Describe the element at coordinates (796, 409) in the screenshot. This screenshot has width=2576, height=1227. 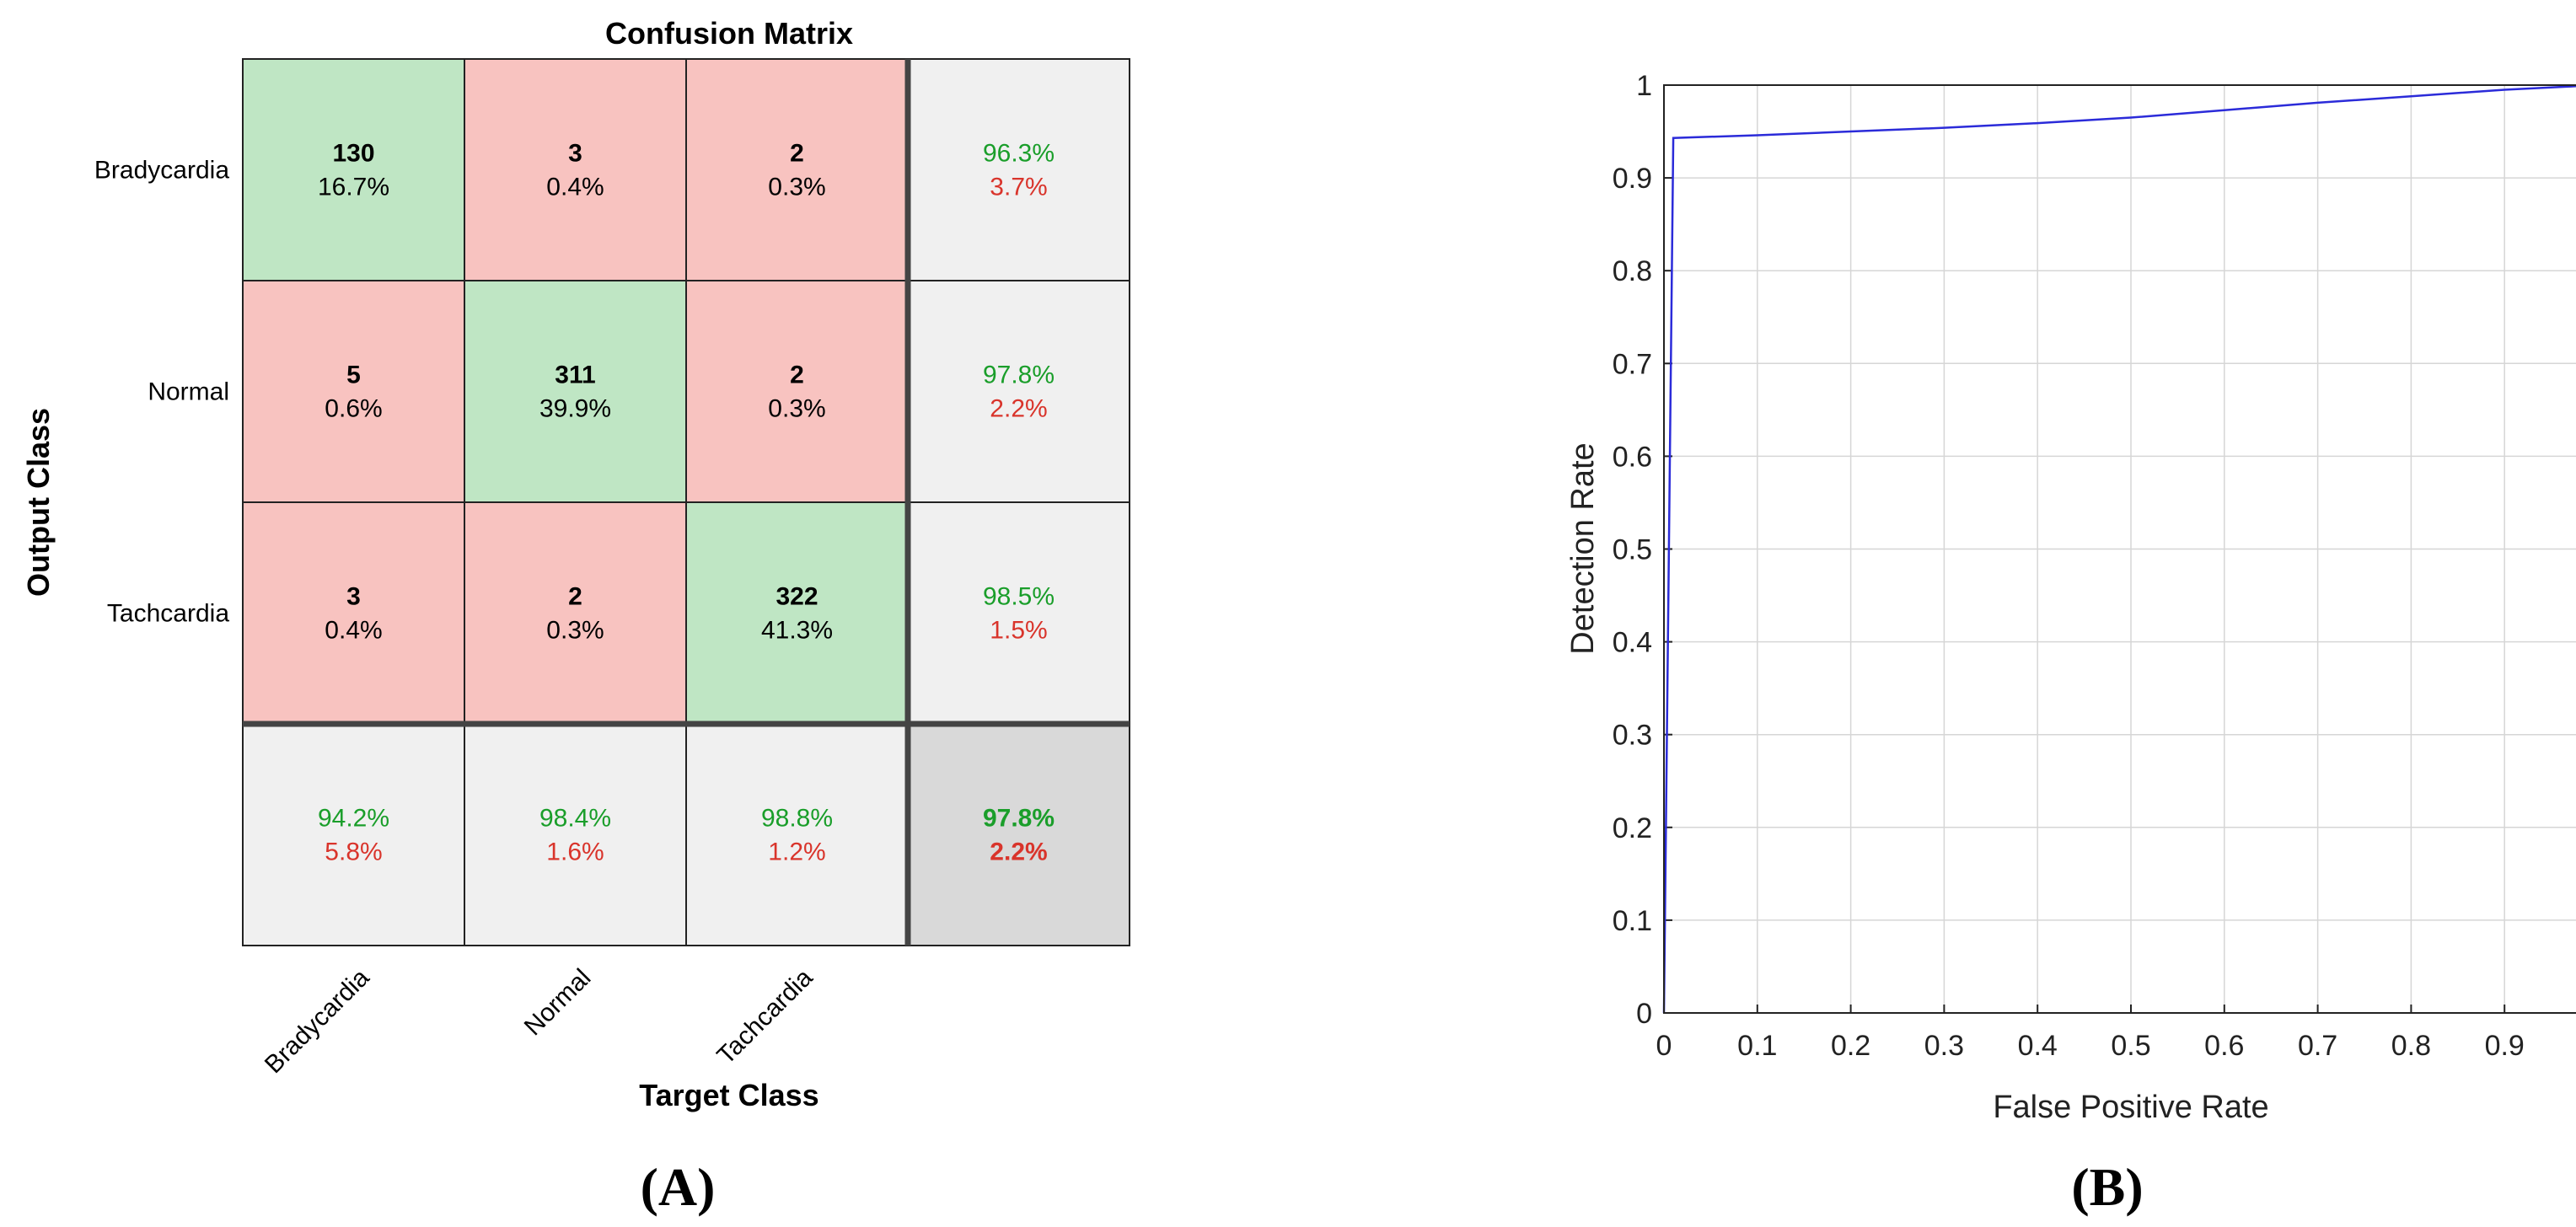
I see `cm-cell-r1-c2-line2: 0.3%` at that location.